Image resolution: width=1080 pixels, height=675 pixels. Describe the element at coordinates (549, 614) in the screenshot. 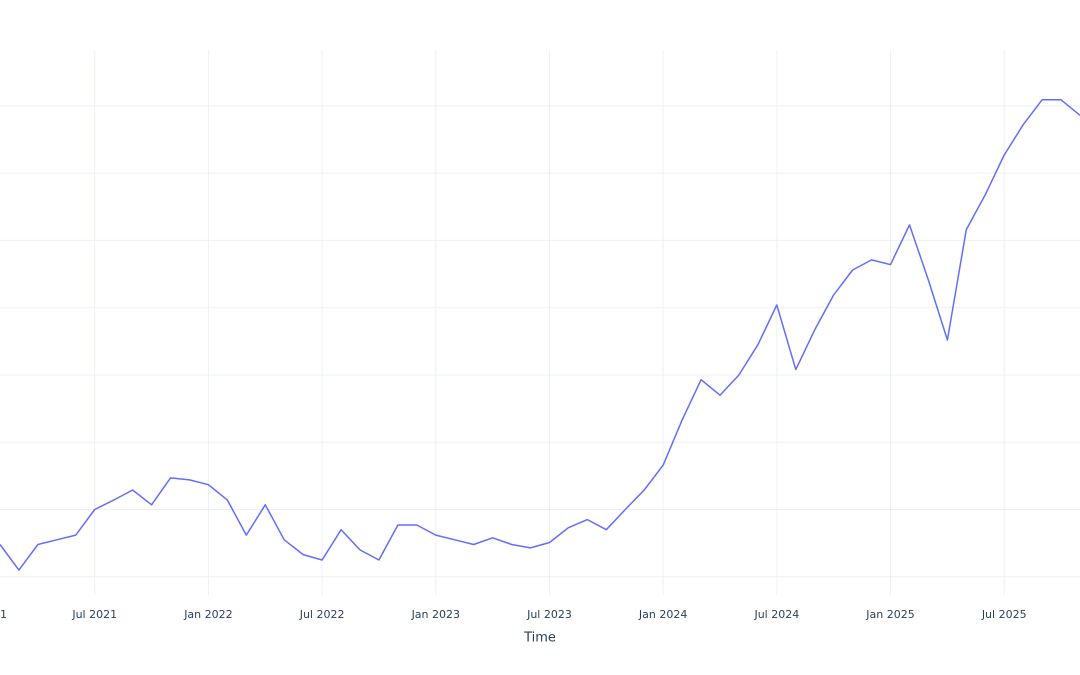

I see `x-tick-label: Jul 2023` at that location.